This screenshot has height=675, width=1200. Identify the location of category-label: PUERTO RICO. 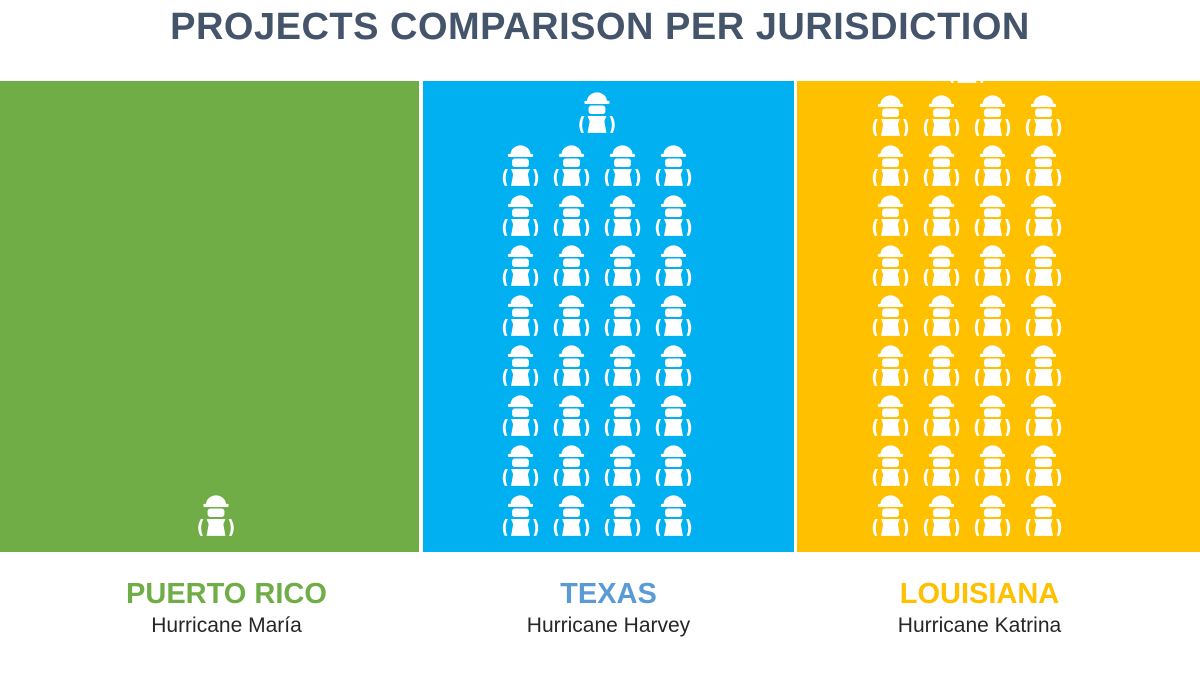
(226, 594).